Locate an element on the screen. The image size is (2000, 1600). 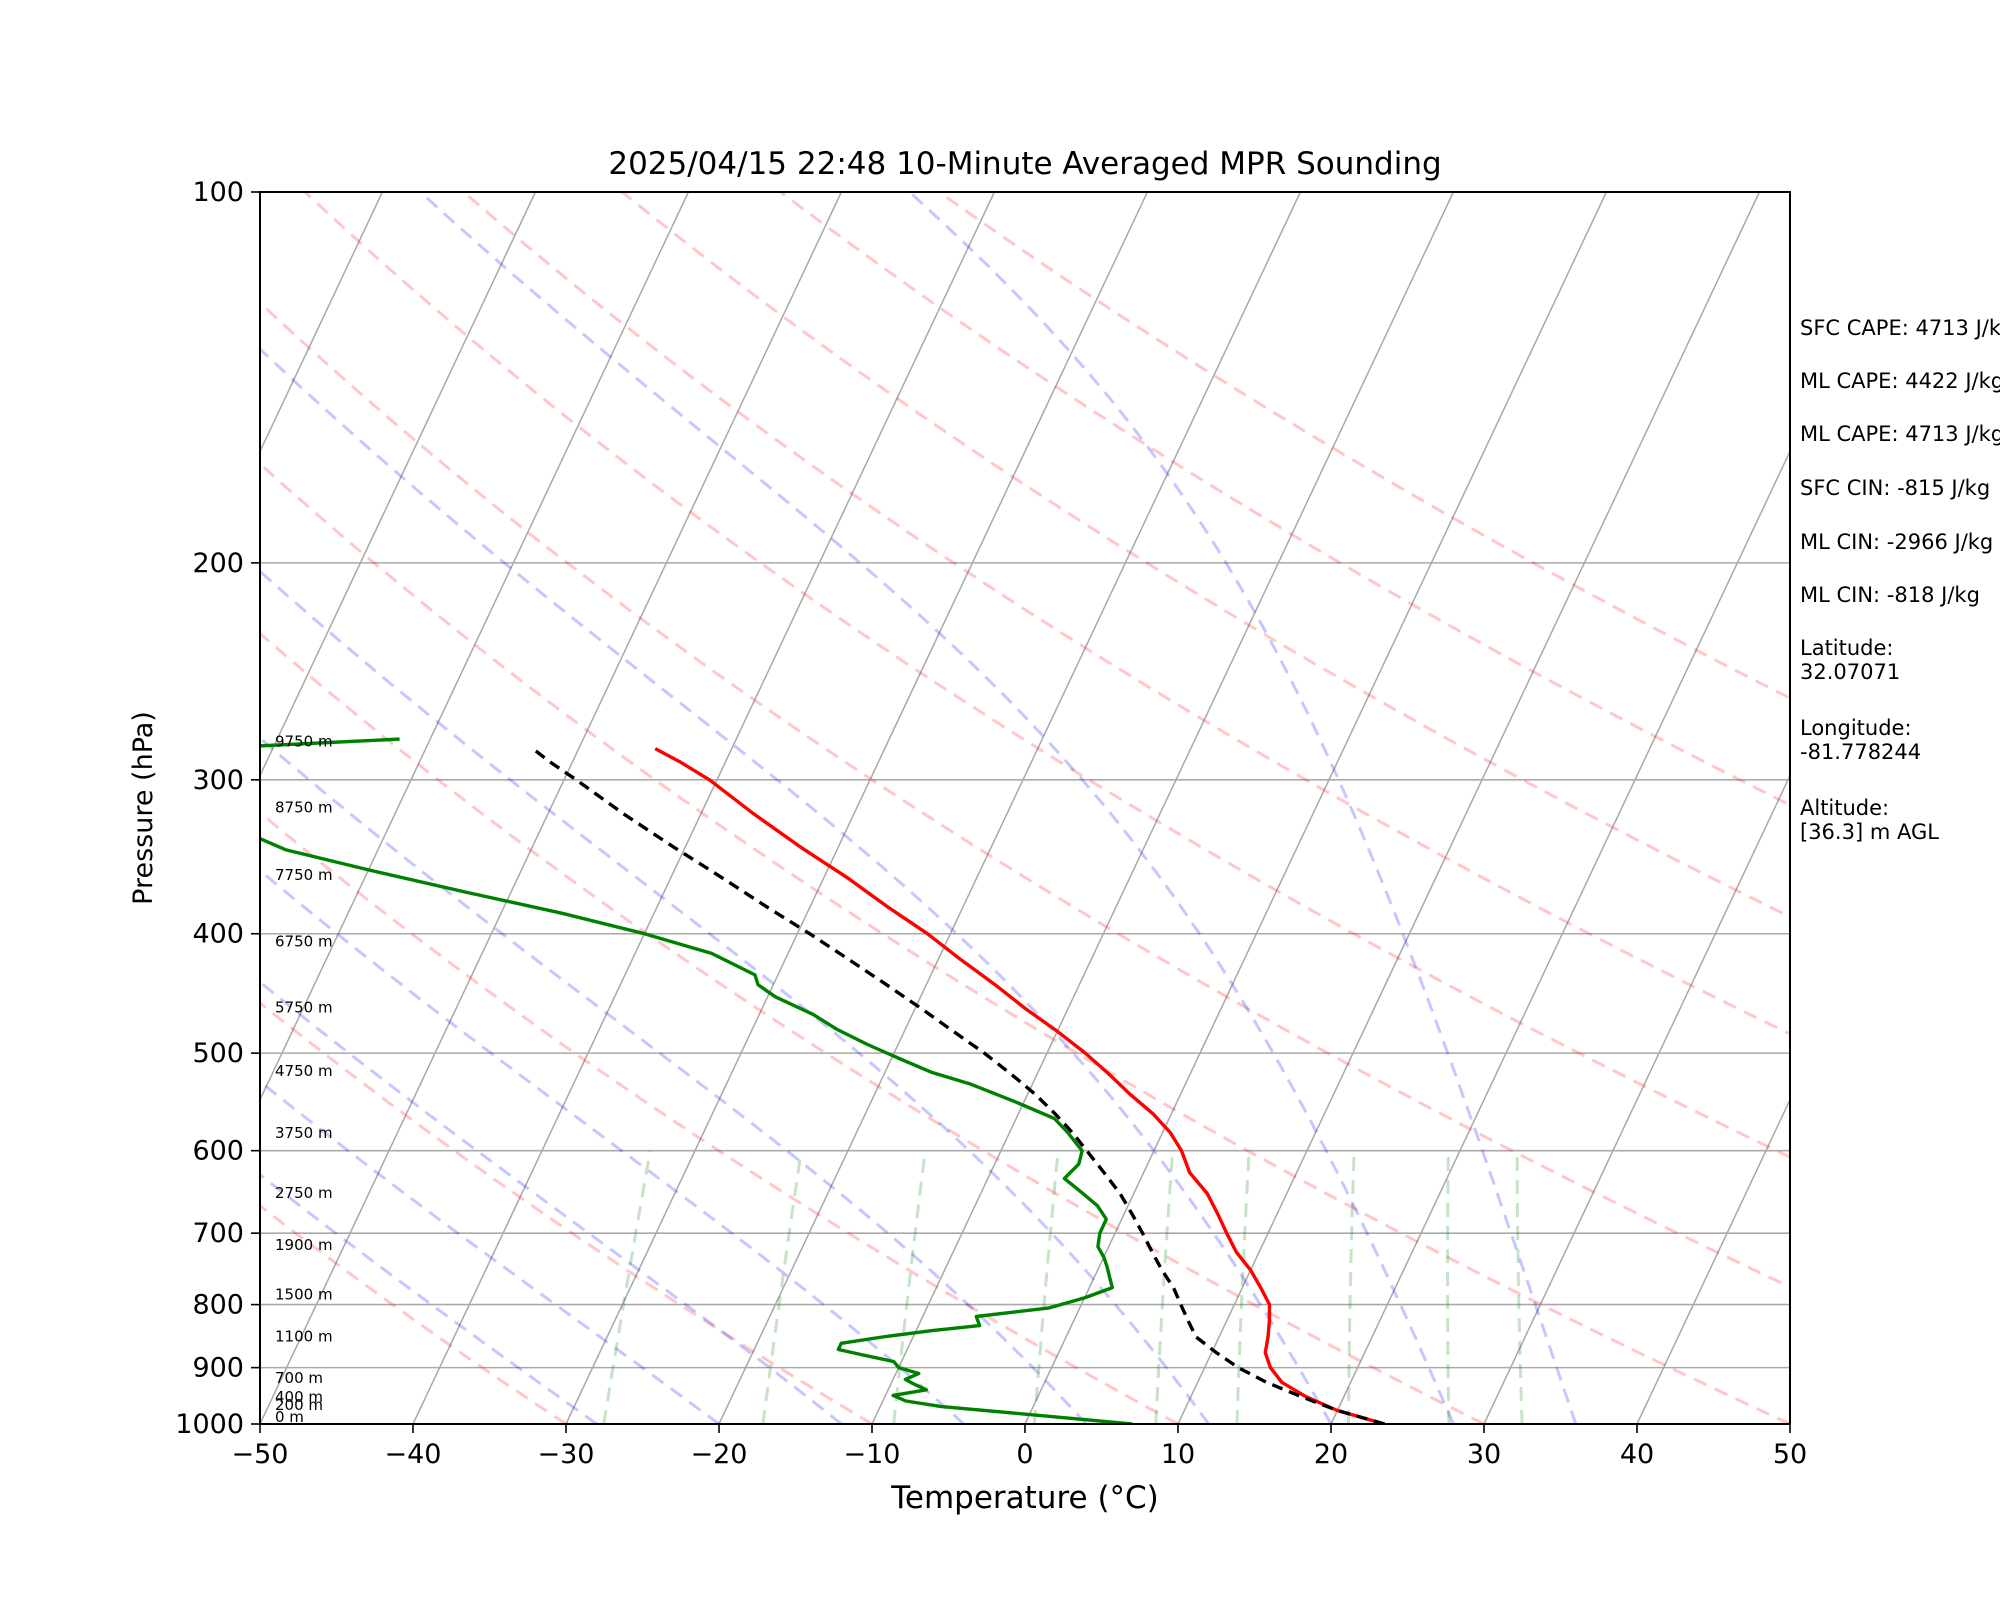
y-tick-label: 600 is located at coordinates (218, 1151).